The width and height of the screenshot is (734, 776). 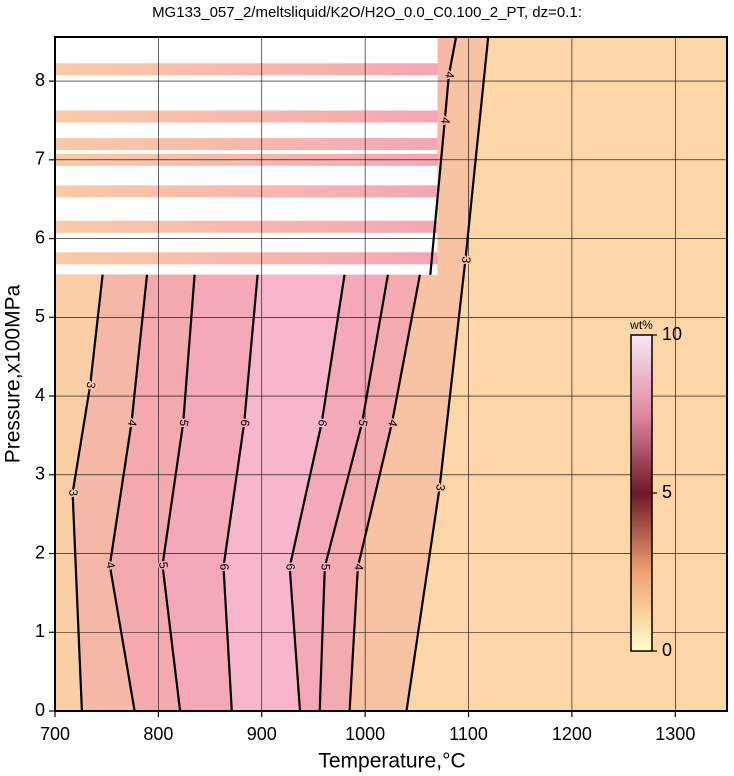 I want to click on y-axis-label: Pressure,x100MPa, so click(x=13, y=373).